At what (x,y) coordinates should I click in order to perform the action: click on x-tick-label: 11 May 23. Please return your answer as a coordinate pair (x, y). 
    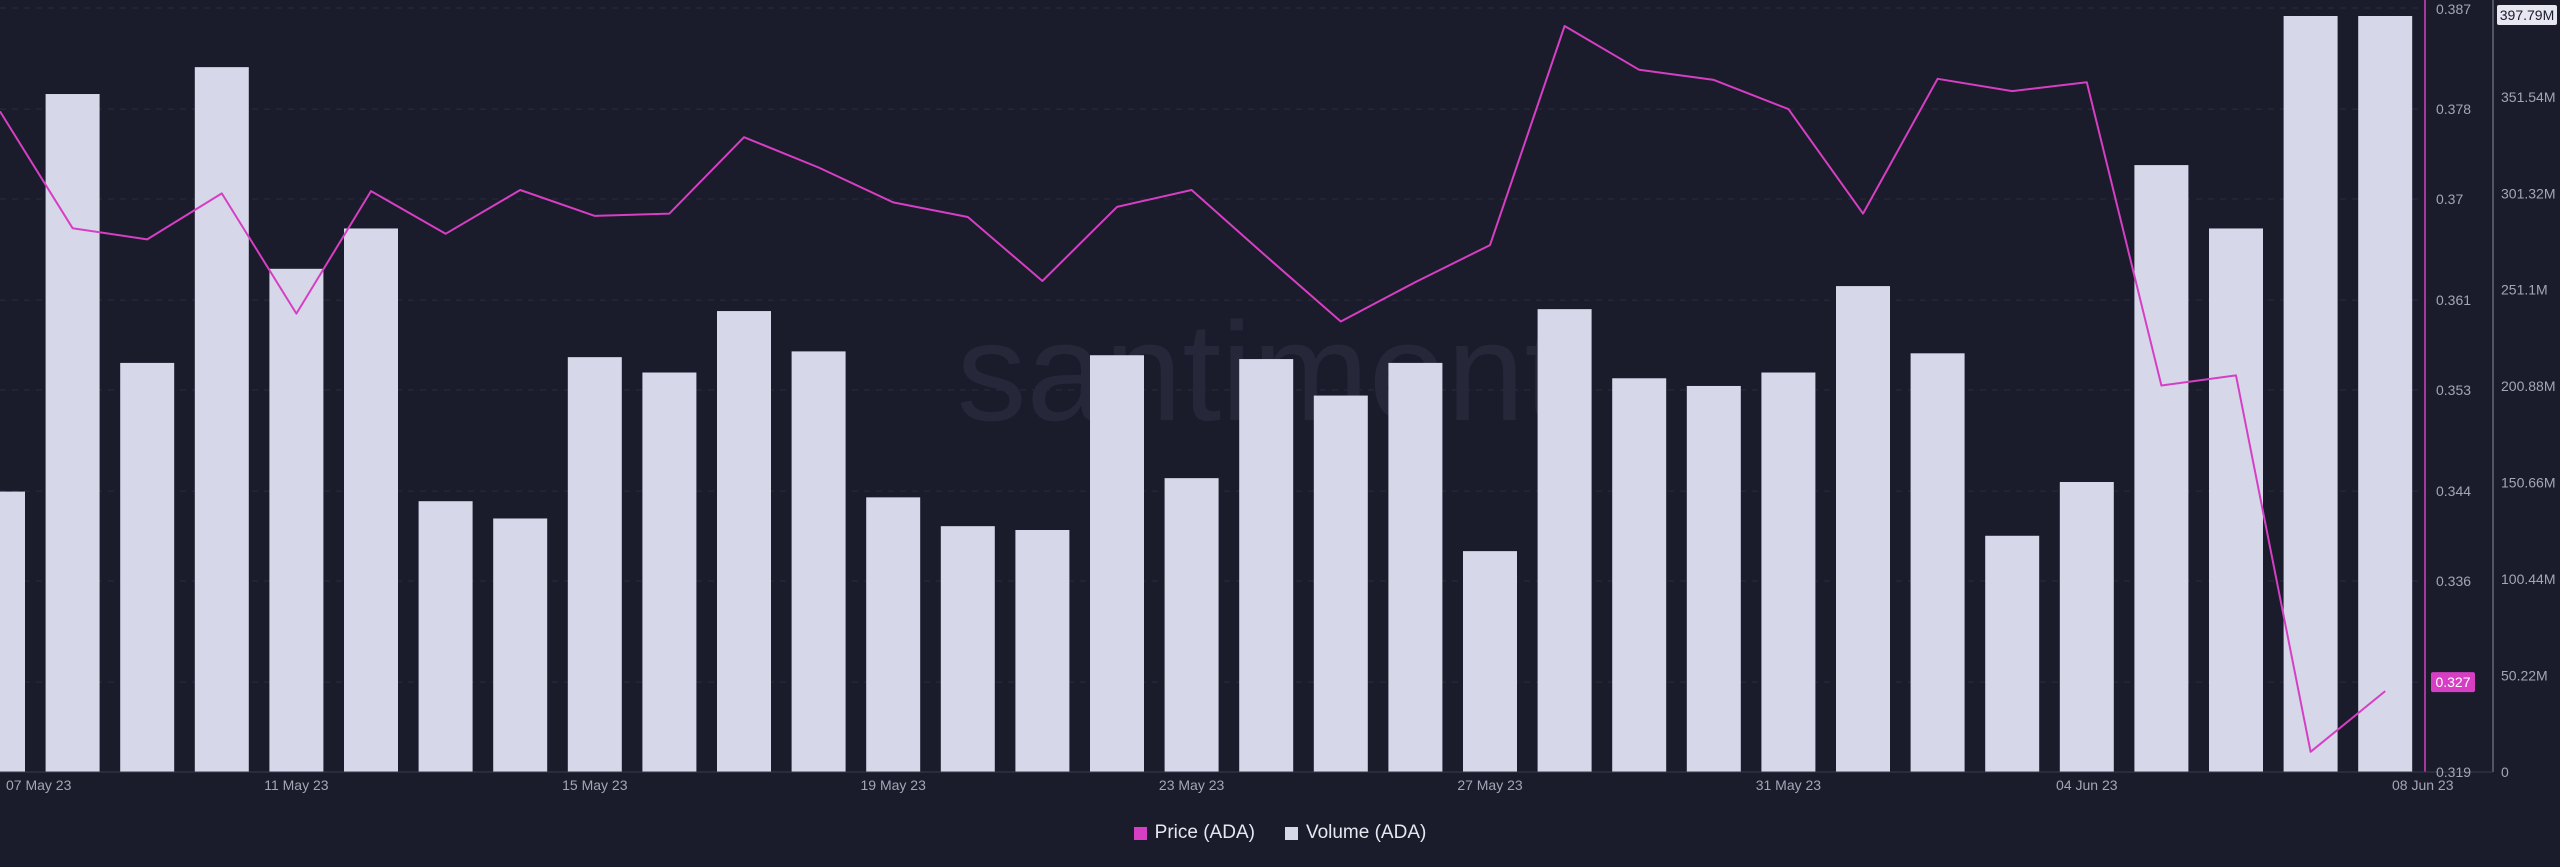
    Looking at the image, I should click on (296, 785).